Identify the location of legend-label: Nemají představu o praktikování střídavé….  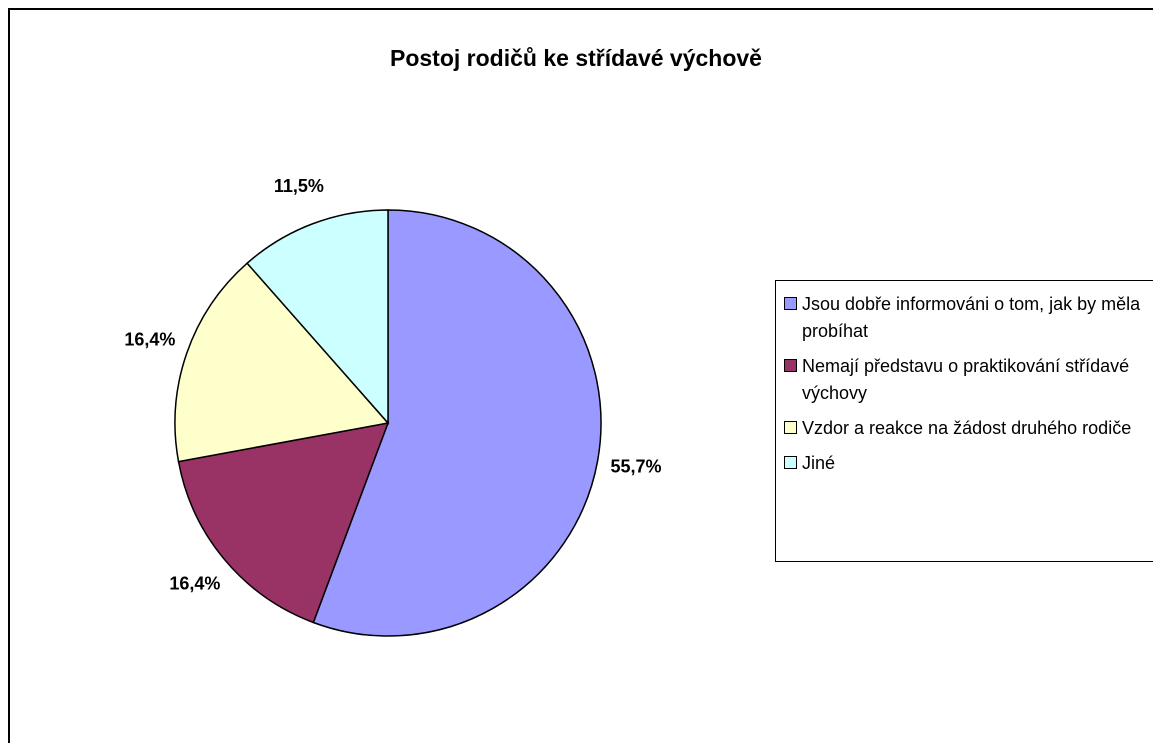
(966, 379).